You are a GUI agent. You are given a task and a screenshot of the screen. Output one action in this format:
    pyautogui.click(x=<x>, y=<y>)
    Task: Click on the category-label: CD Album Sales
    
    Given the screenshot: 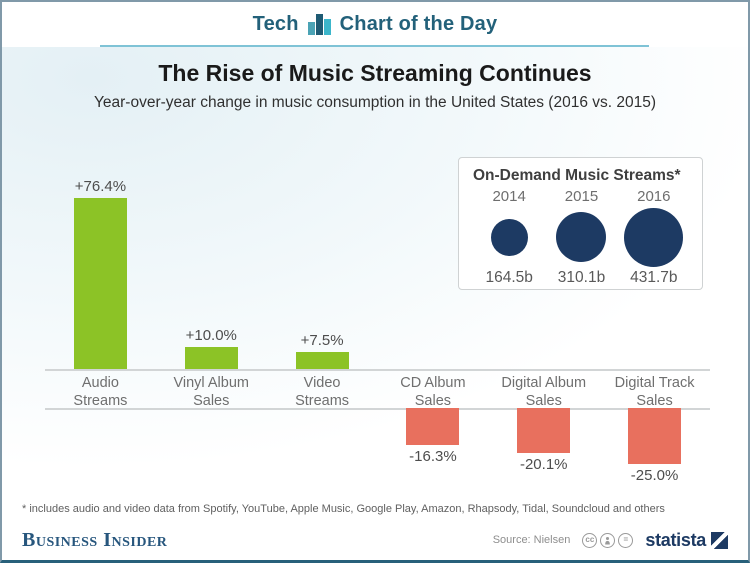 What is the action you would take?
    pyautogui.click(x=433, y=392)
    